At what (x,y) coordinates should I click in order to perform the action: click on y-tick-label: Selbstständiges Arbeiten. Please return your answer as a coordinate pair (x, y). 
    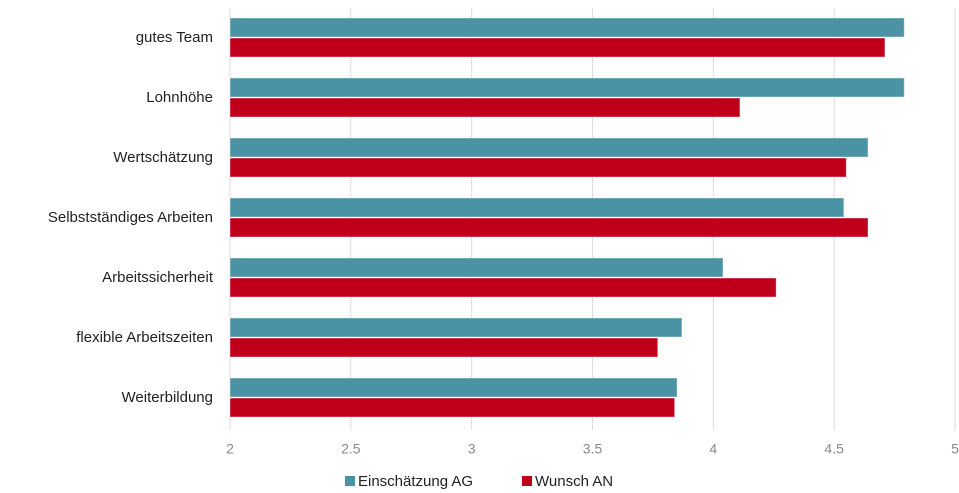
    Looking at the image, I should click on (130, 217).